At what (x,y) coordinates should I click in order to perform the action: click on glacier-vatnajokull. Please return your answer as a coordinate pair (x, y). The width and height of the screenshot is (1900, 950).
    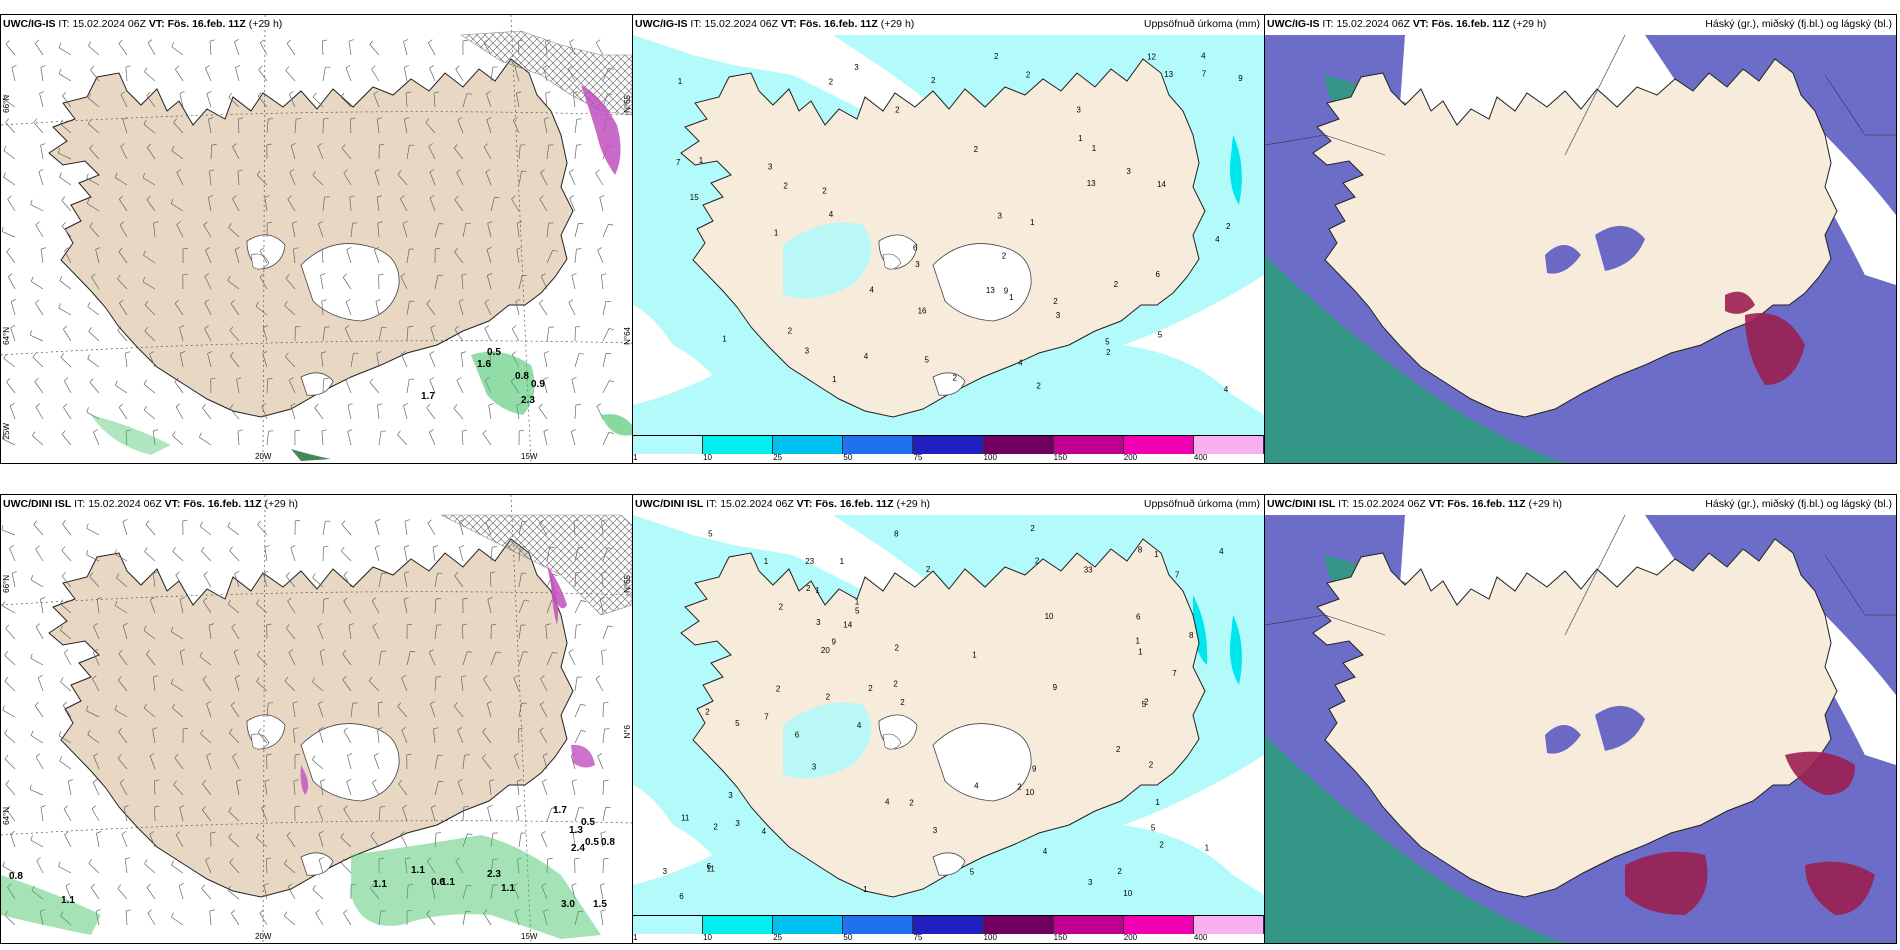
    Looking at the image, I should click on (350, 762).